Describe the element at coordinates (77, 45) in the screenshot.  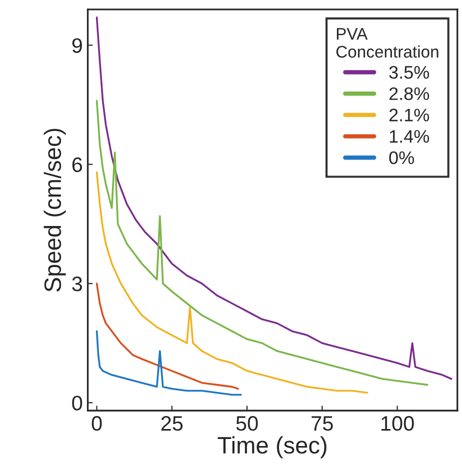
I see `y-tick-label: 9` at that location.